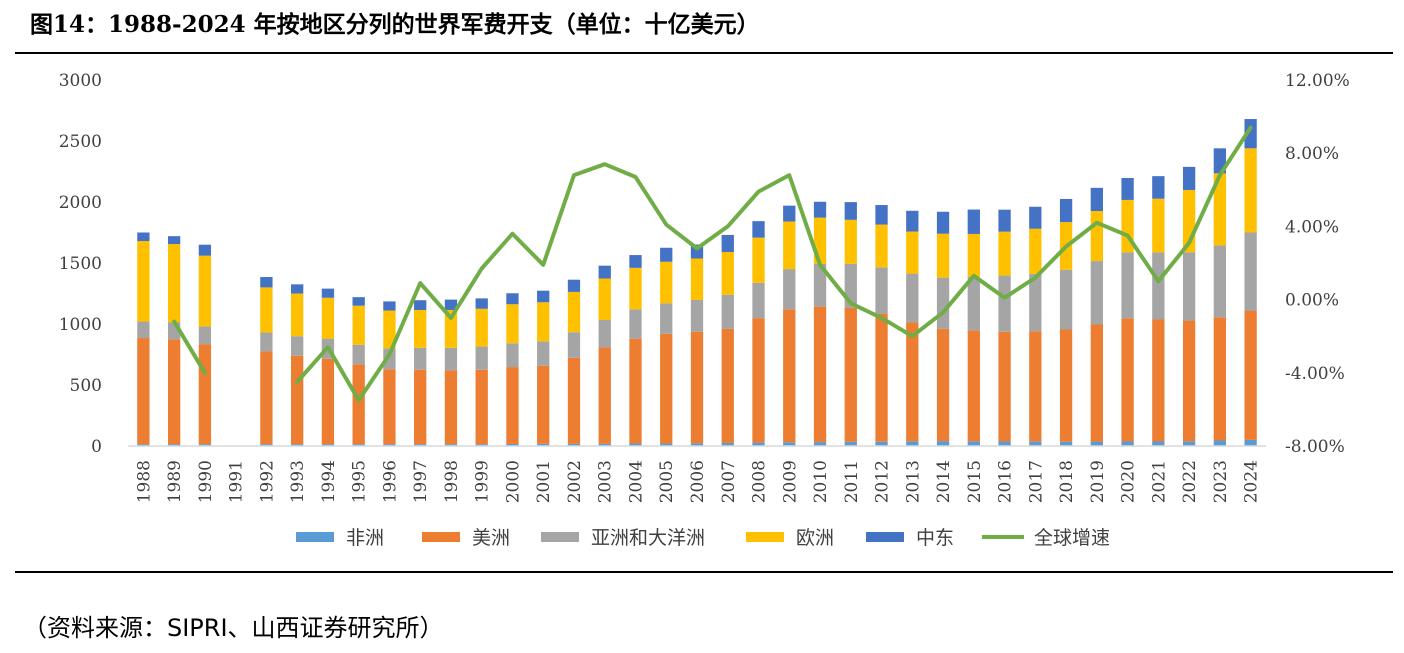 The width and height of the screenshot is (1404, 653). I want to click on x-tick-label: 2002, so click(575, 481).